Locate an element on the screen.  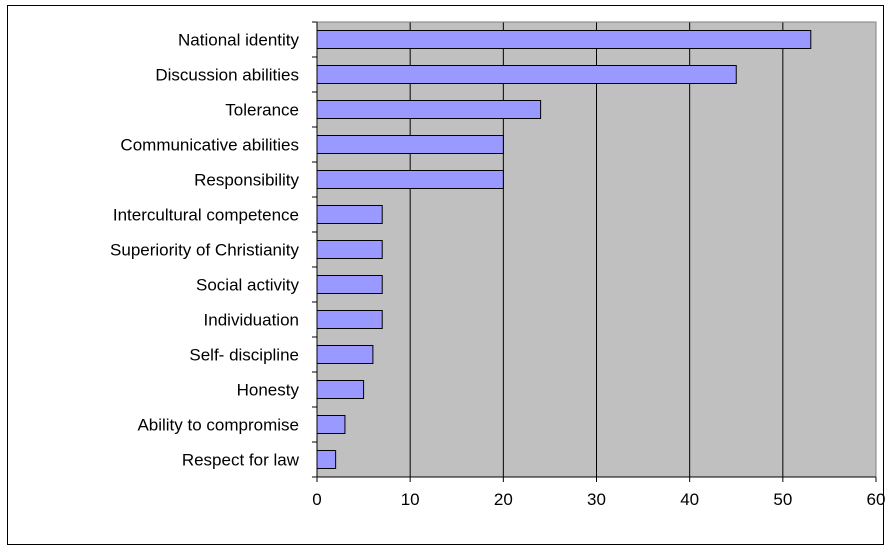
category-label: Superiority of Christianity is located at coordinates (204, 250).